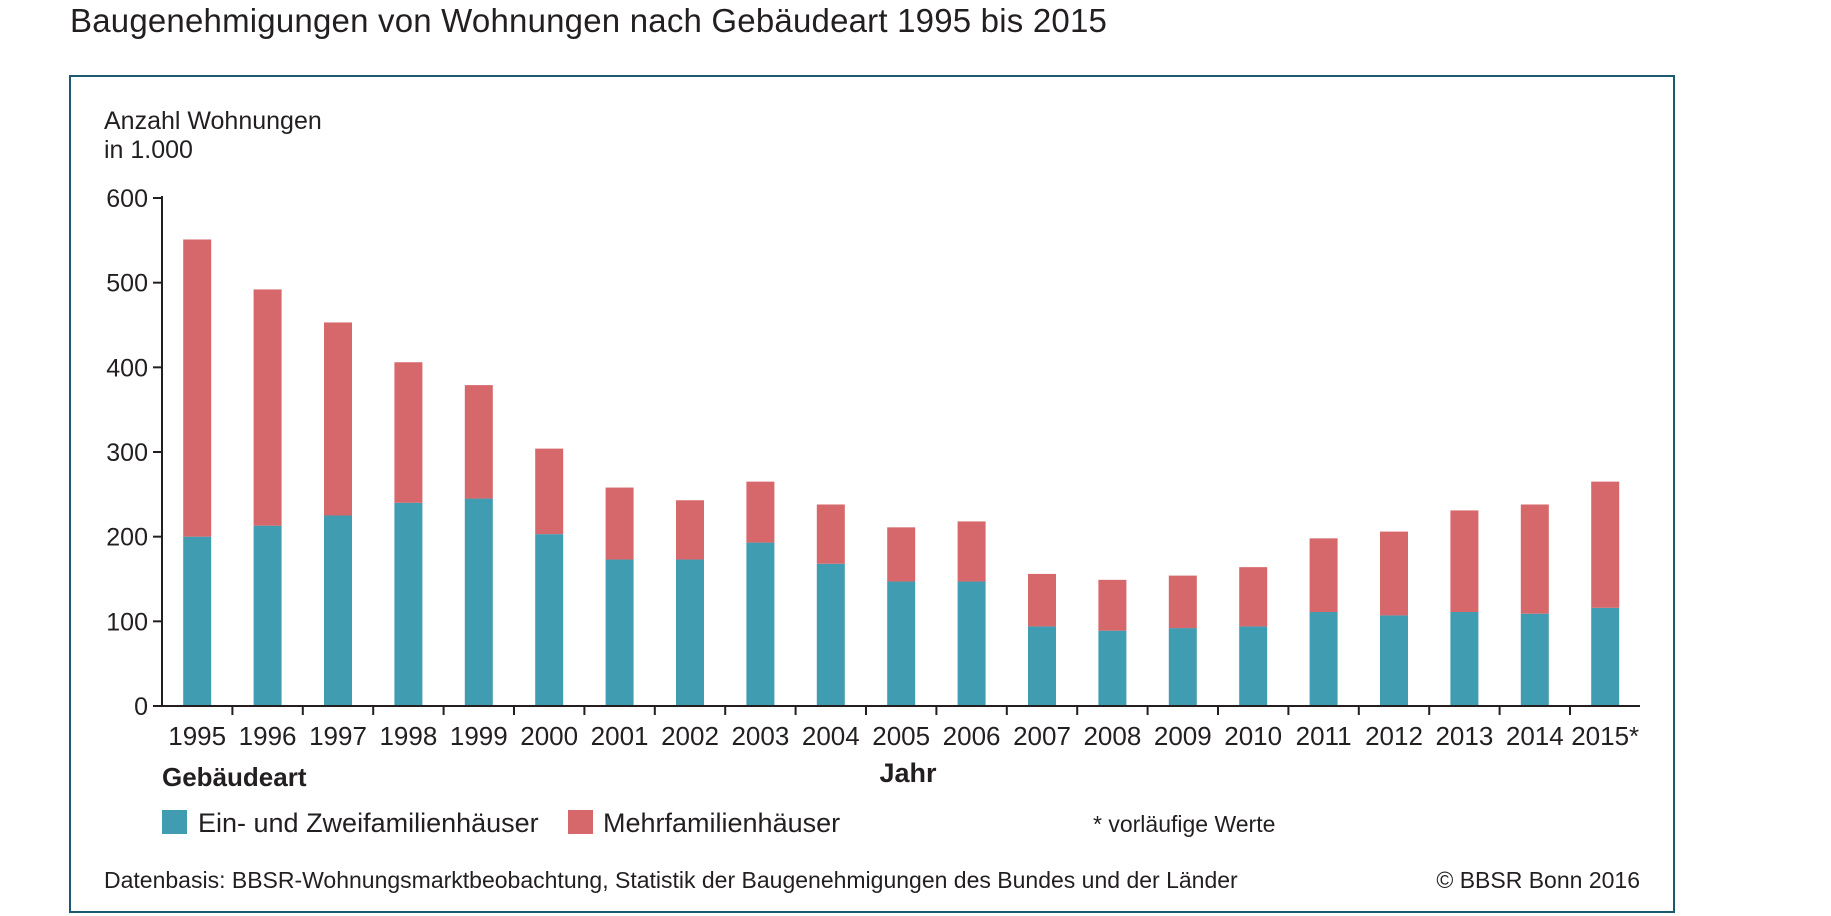 The width and height of the screenshot is (1831, 916). Describe the element at coordinates (234, 777) in the screenshot. I see `legend-title: Gebäudeart` at that location.